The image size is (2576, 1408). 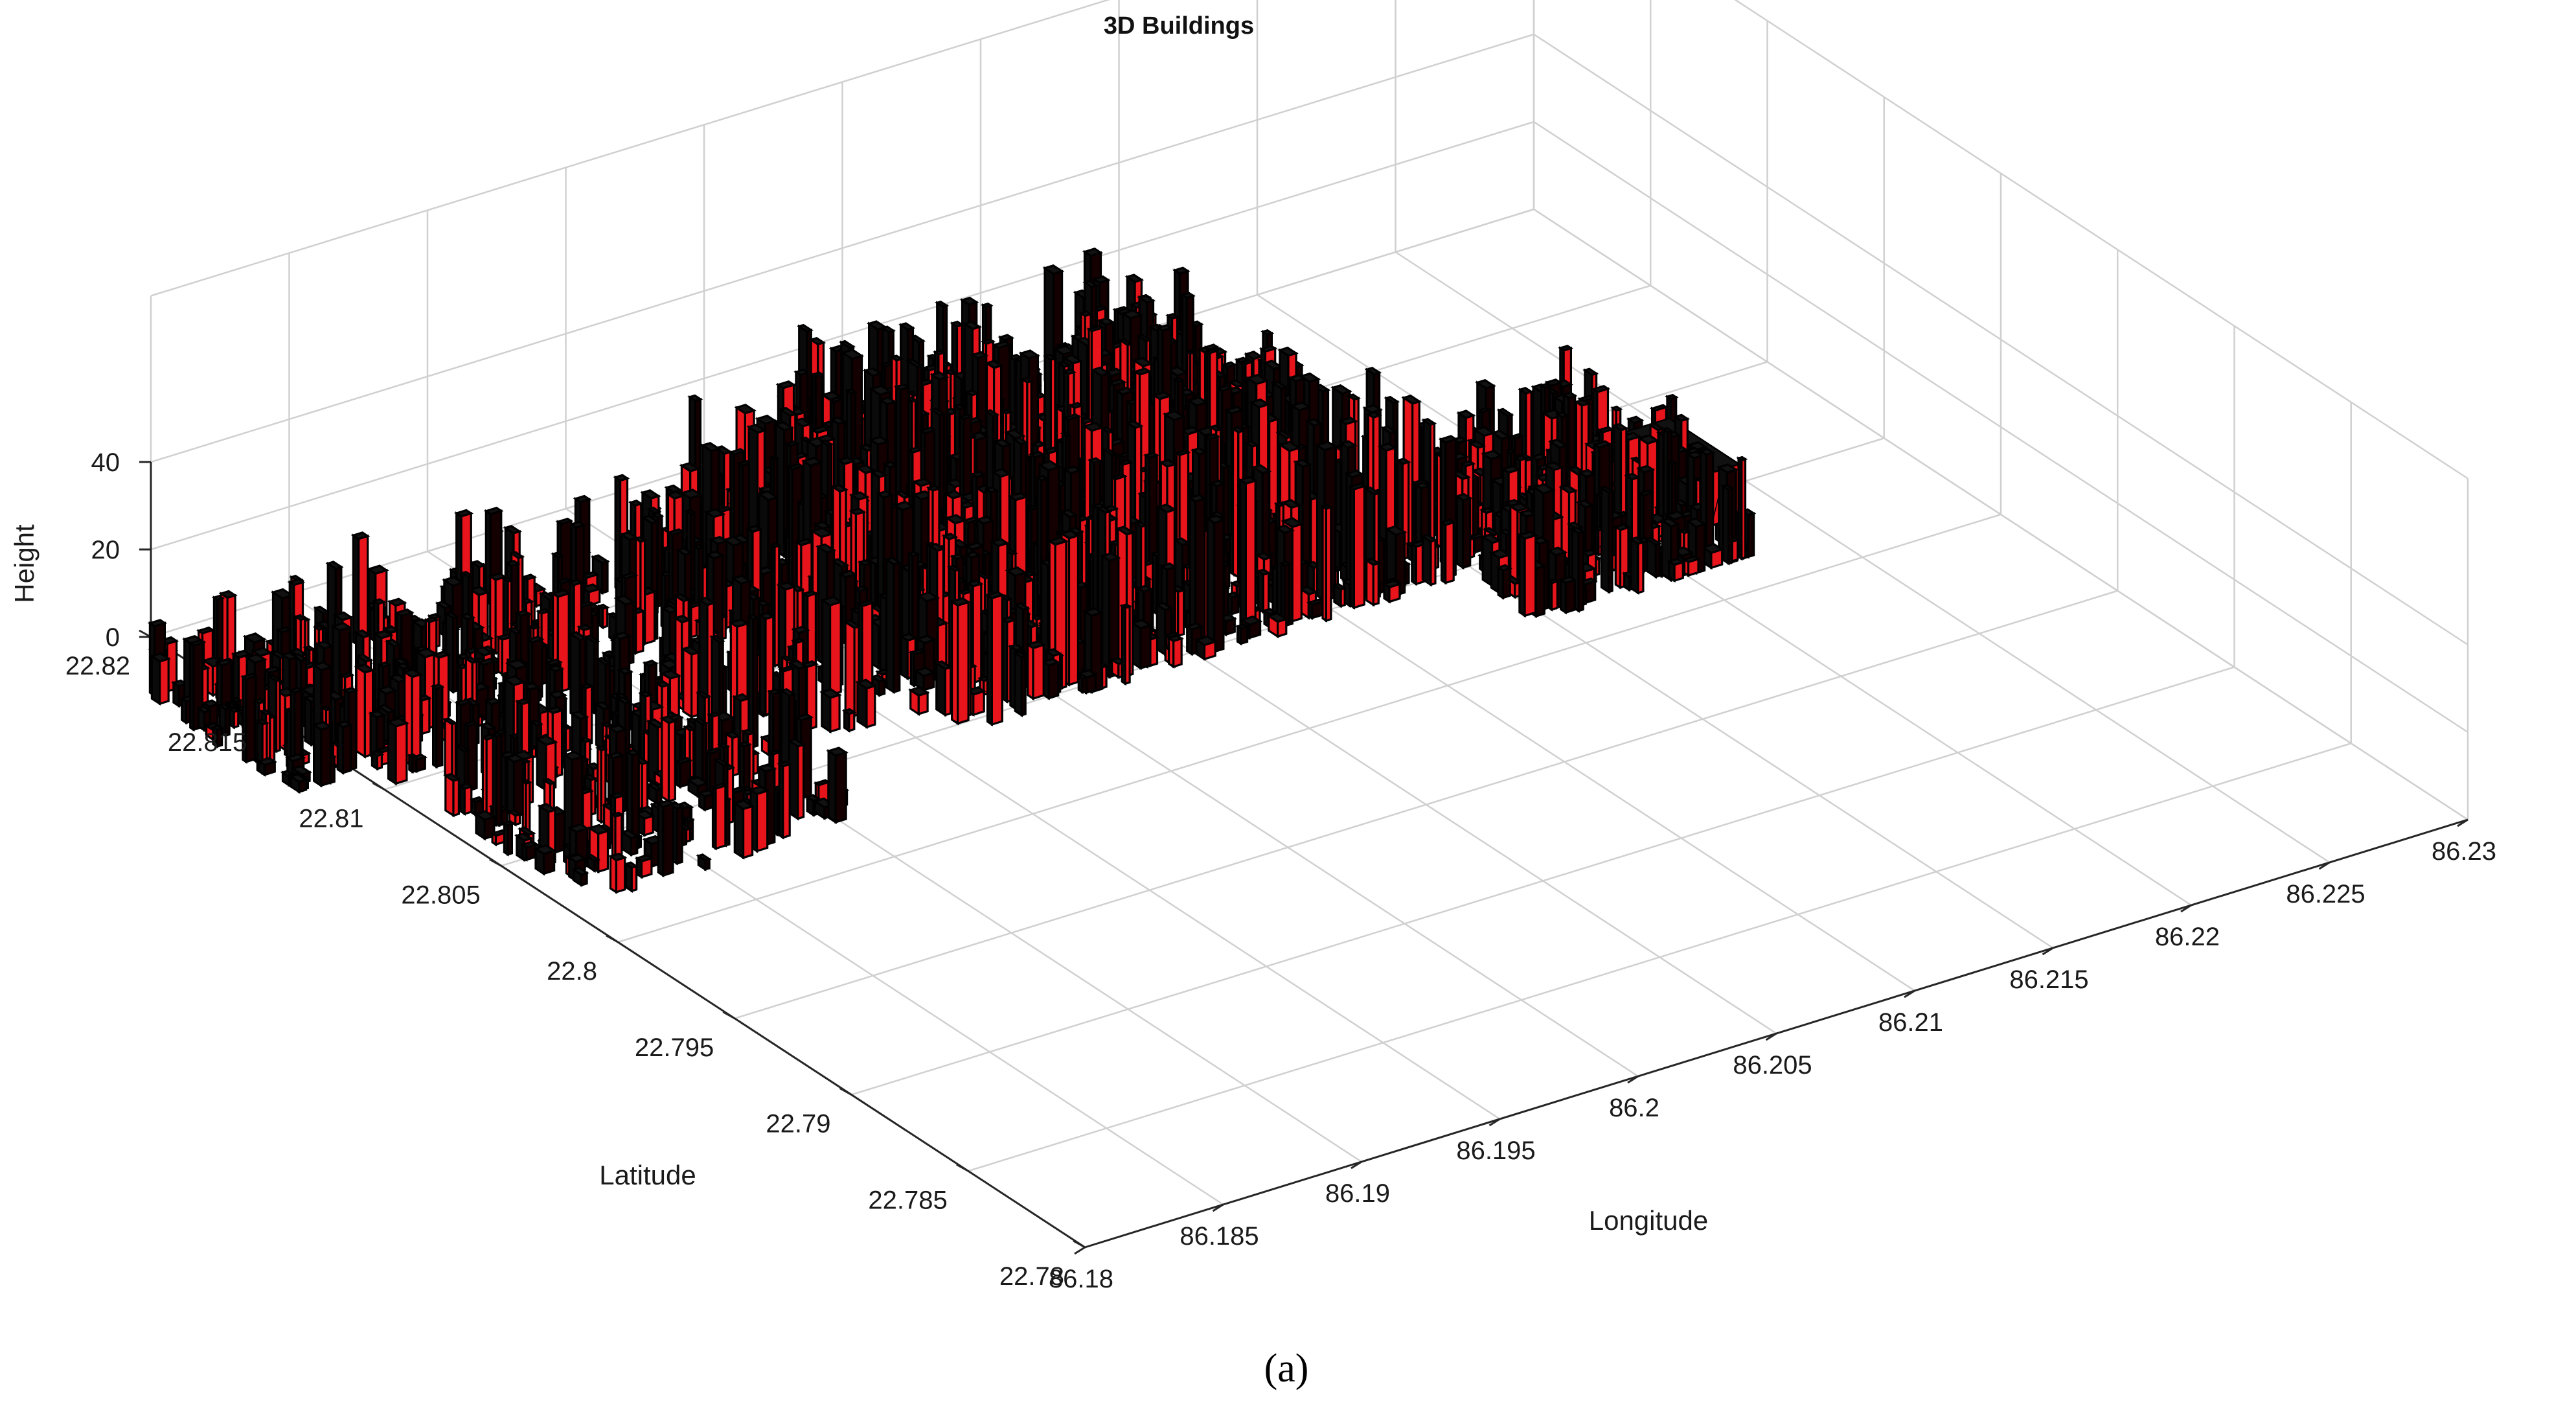 What do you see at coordinates (1911, 1022) in the screenshot?
I see `lon-tick-label-6: 86.21` at bounding box center [1911, 1022].